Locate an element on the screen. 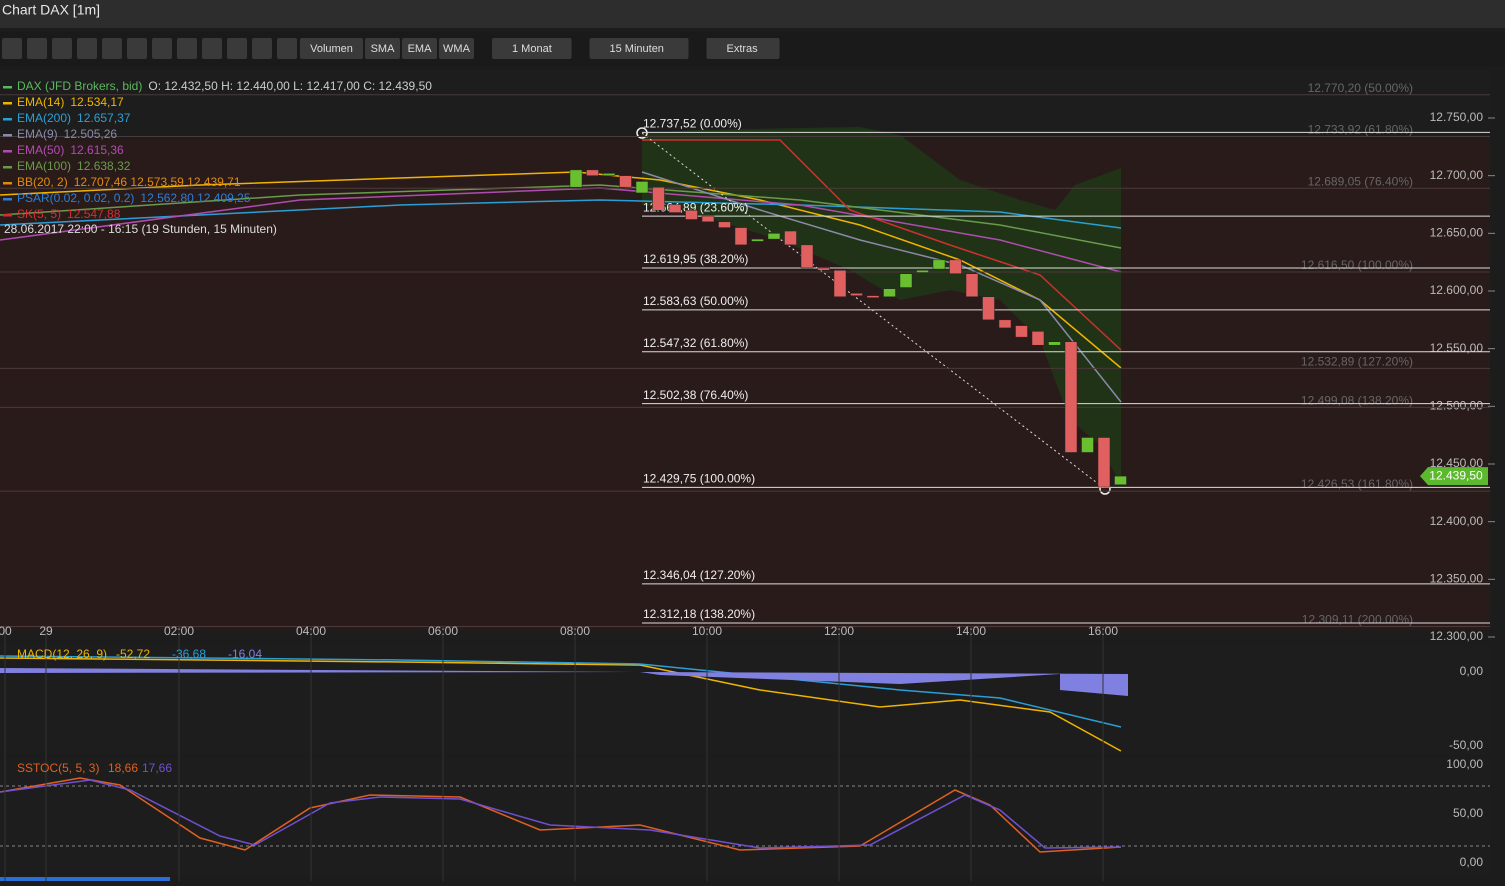 Image resolution: width=1505 pixels, height=886 pixels. price-tick-label: 12.600,00 is located at coordinates (1457, 290).